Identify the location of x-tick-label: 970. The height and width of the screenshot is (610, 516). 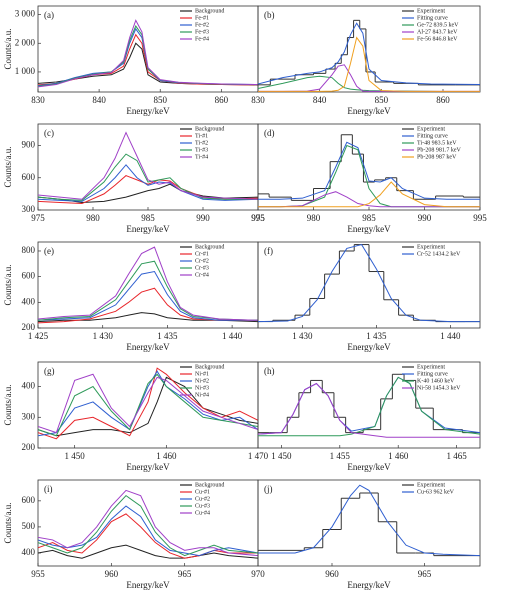
(258, 574).